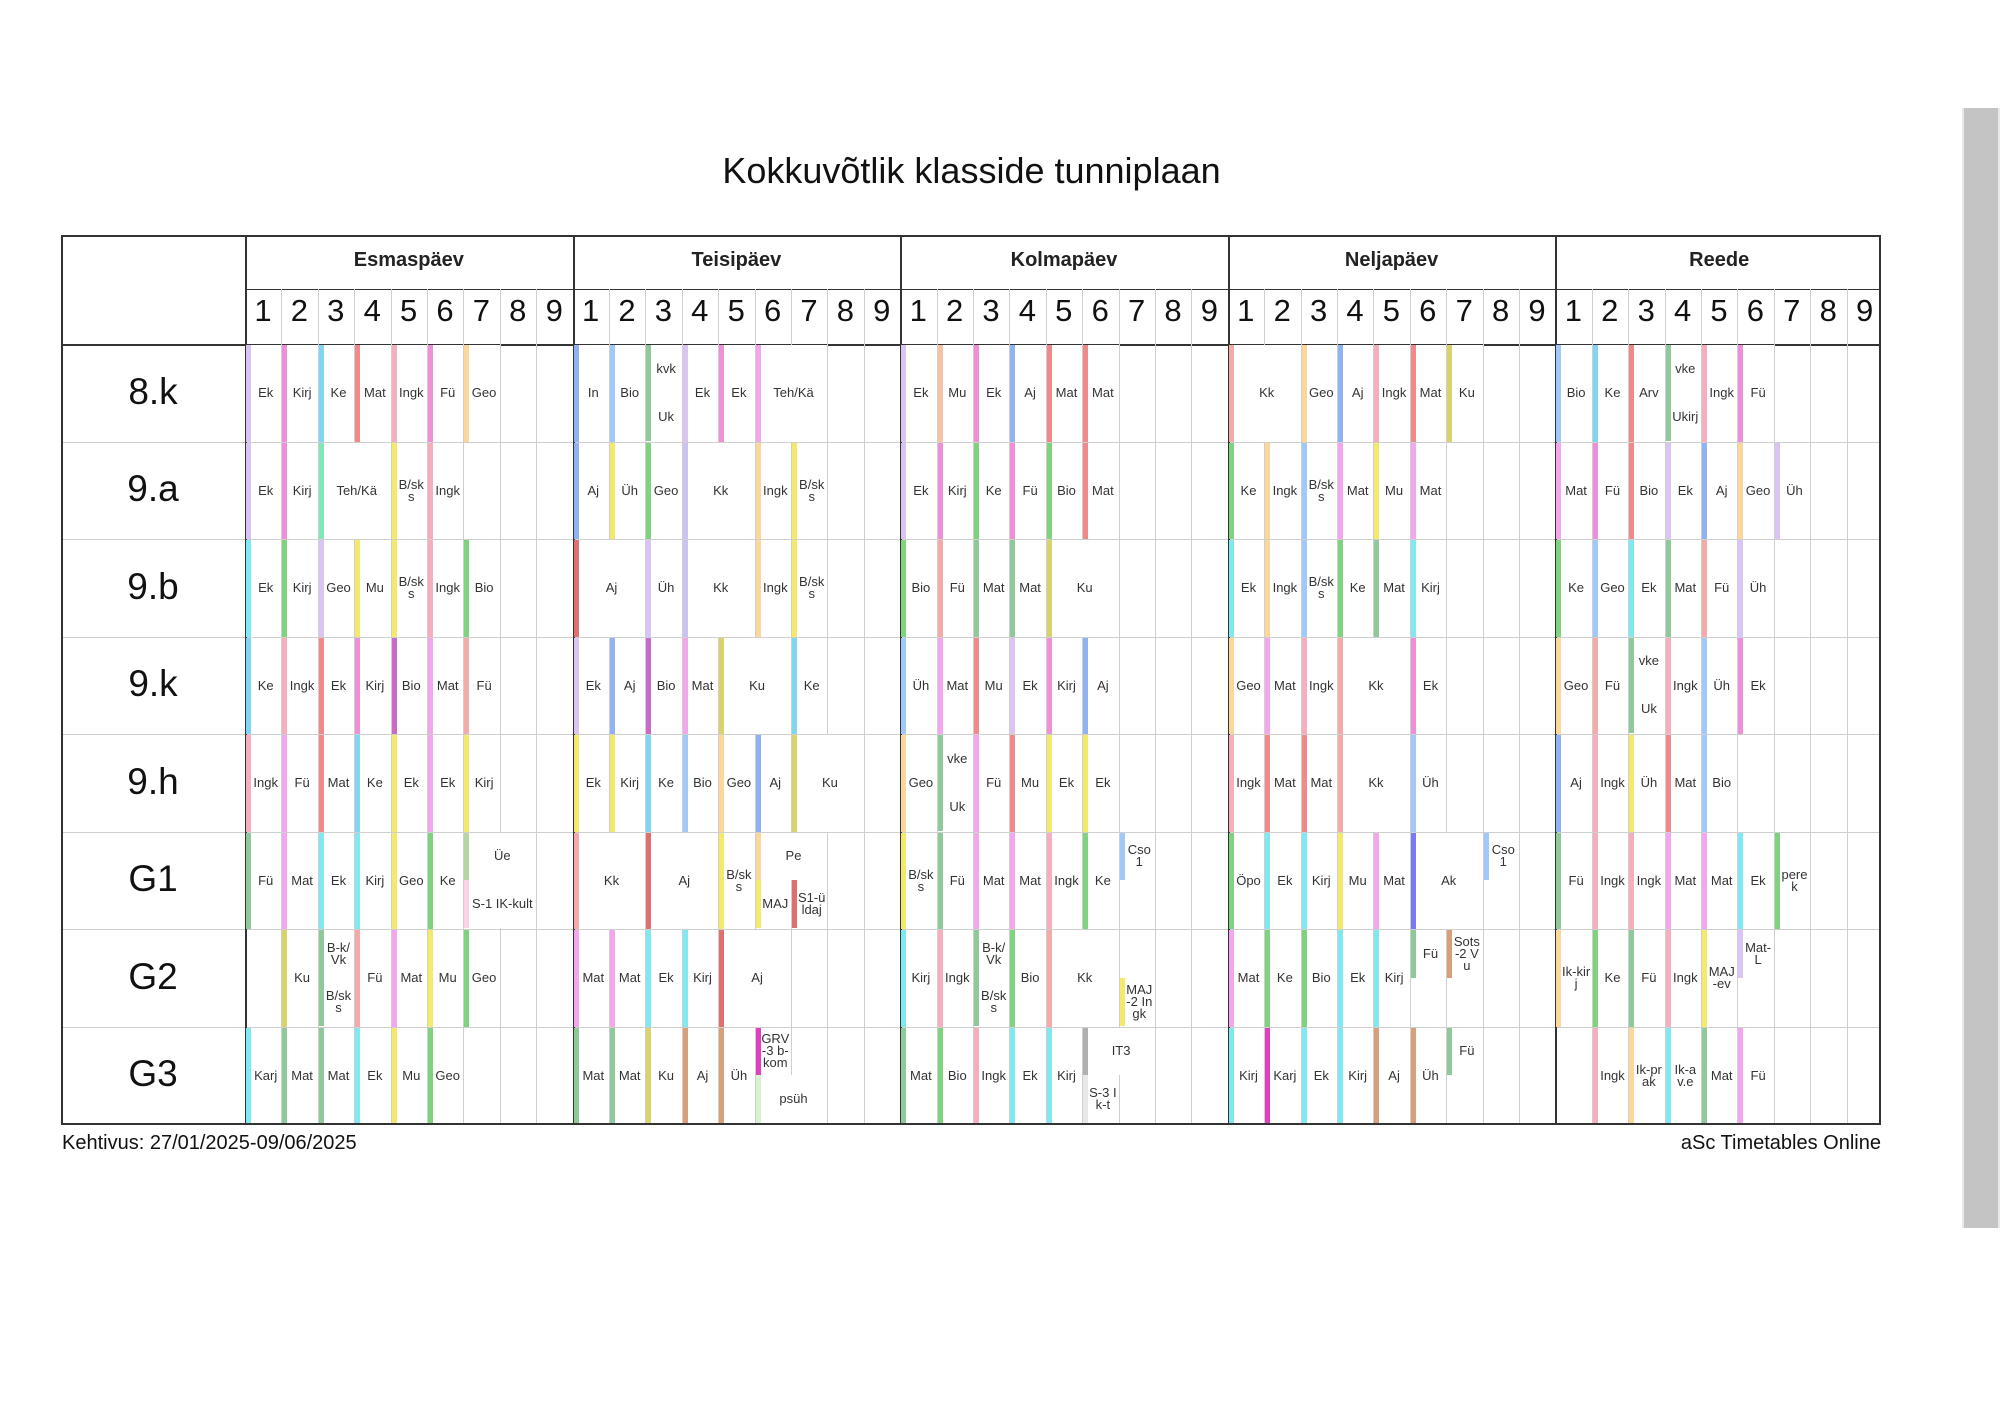 The height and width of the screenshot is (1414, 2000). What do you see at coordinates (791, 1099) in the screenshot?
I see `lesson-cell: psüh` at bounding box center [791, 1099].